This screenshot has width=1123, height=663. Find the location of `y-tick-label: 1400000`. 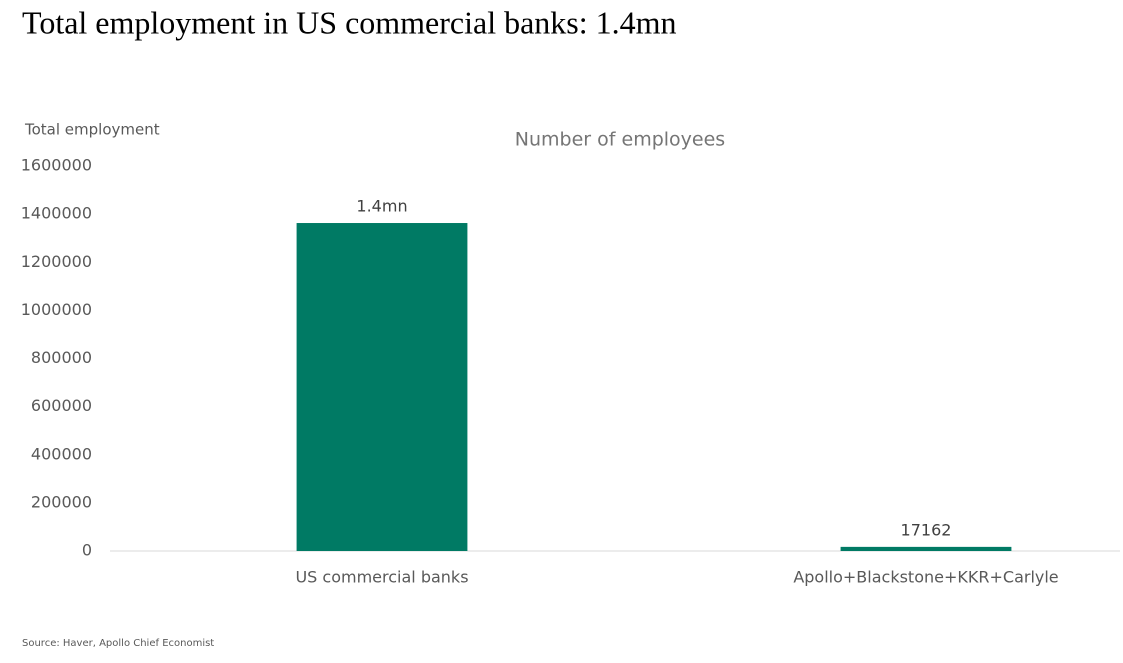

y-tick-label: 1400000 is located at coordinates (56, 213).